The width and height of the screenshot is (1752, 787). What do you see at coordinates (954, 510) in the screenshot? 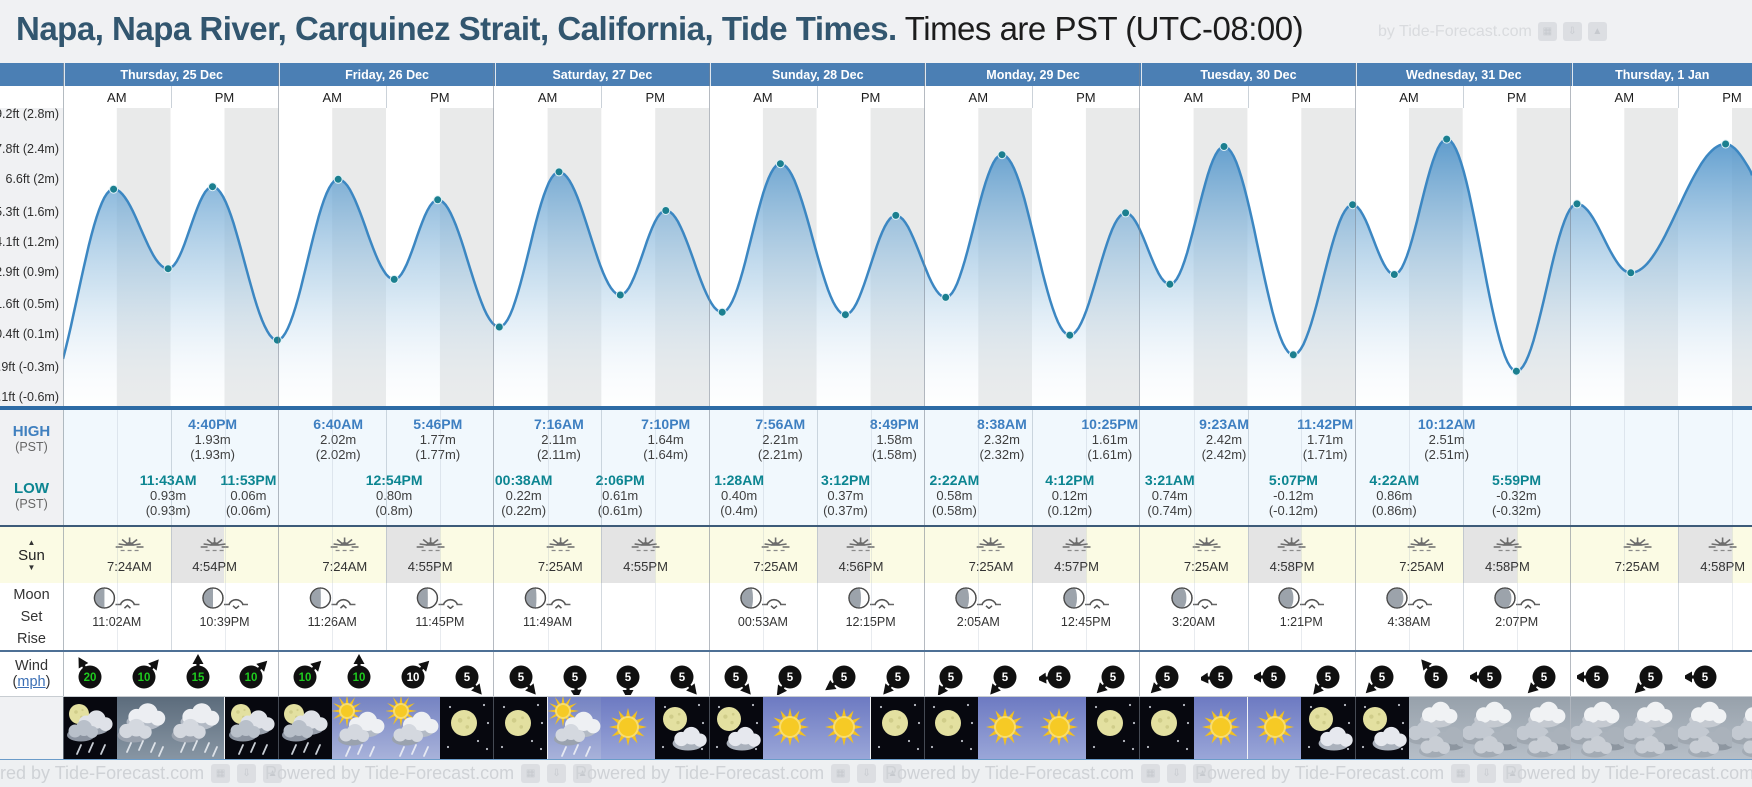
I see `low-tide-height-alt: (0.58m)` at bounding box center [954, 510].